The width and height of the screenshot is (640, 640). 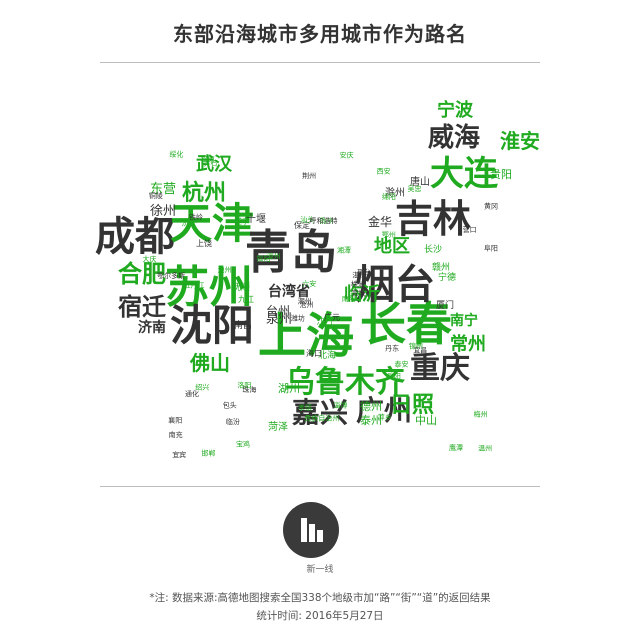 I want to click on word-53: 九江, so click(x=246, y=299).